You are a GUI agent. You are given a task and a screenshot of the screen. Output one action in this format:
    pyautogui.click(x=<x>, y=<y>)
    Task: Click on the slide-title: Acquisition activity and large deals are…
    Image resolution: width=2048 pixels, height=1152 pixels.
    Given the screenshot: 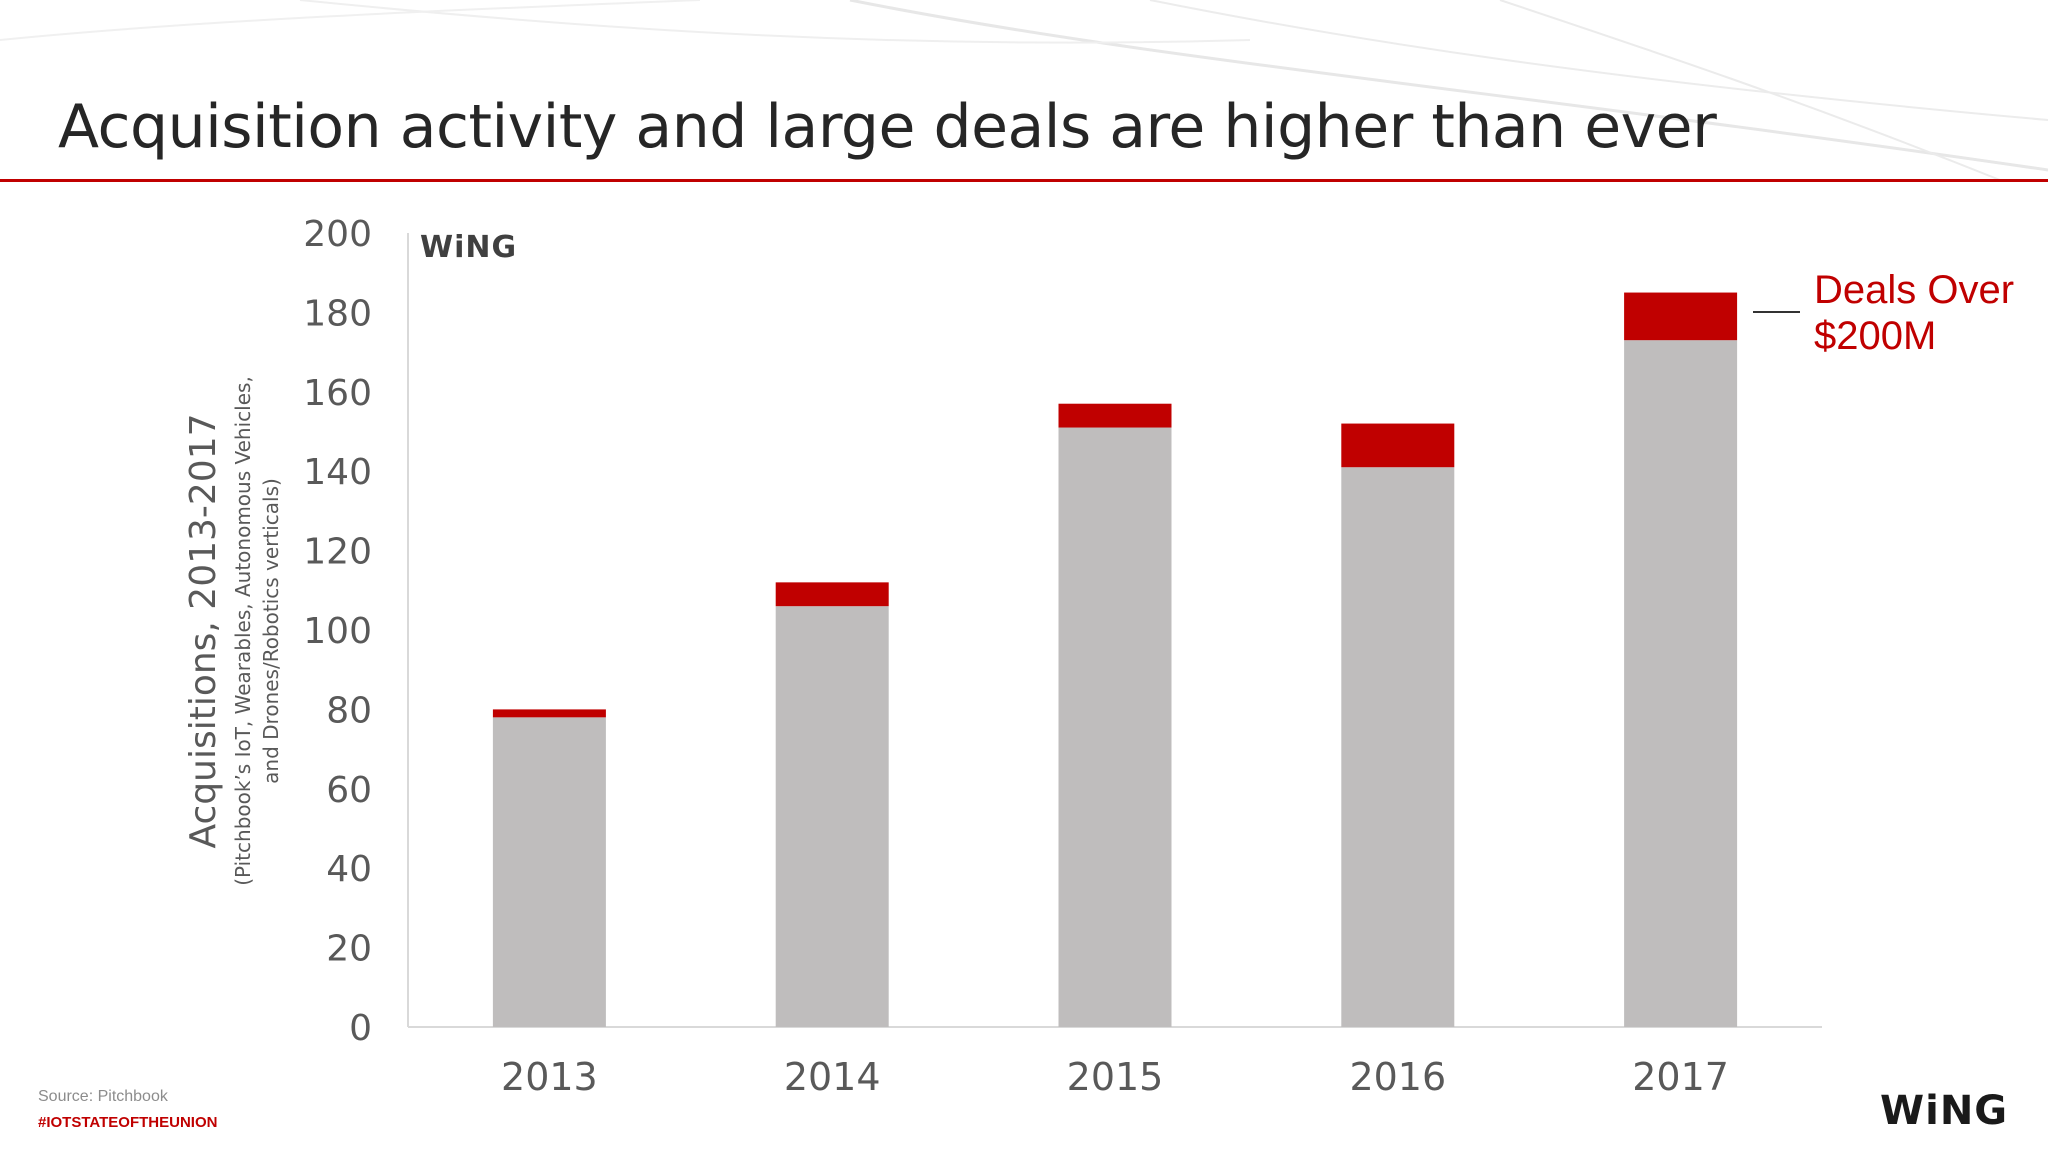 What is the action you would take?
    pyautogui.click(x=887, y=127)
    